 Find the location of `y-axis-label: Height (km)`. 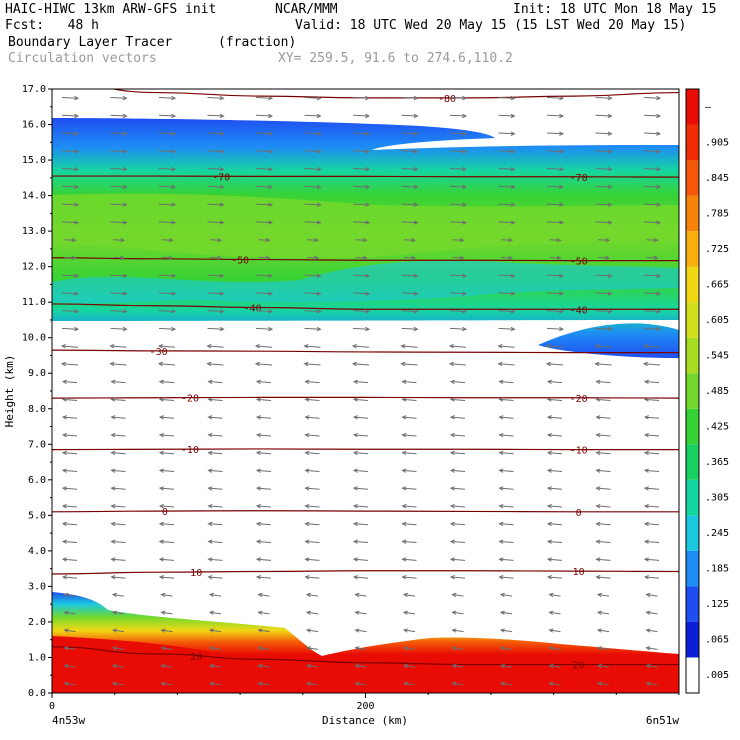

y-axis-label: Height (km) is located at coordinates (9, 391).